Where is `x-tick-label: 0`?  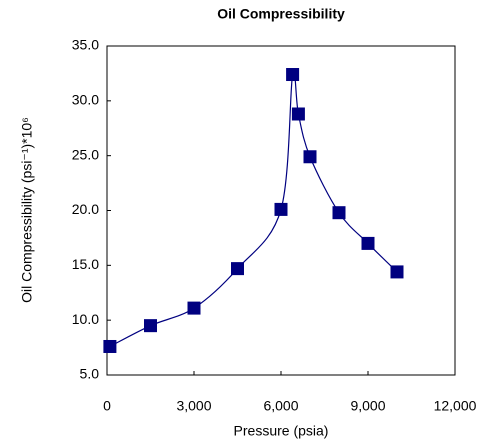
x-tick-label: 0 is located at coordinates (107, 406).